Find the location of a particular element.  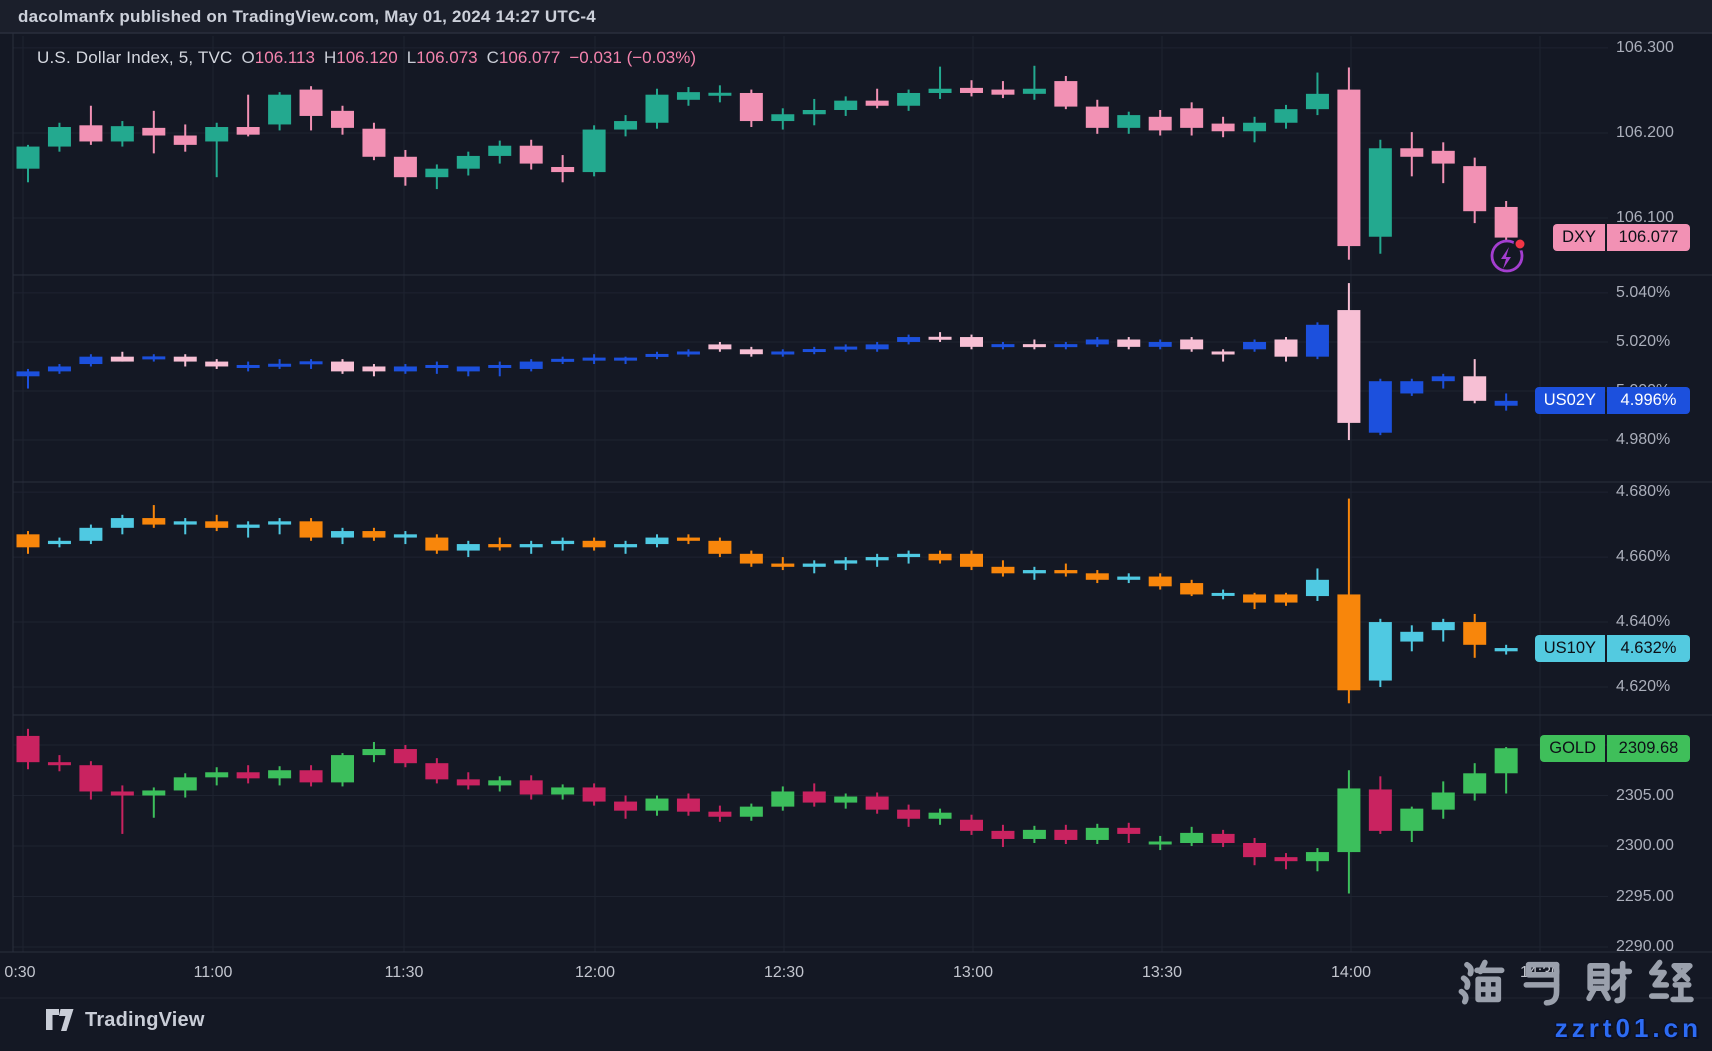

price-tick-gold: 2300.00 is located at coordinates (1645, 846).